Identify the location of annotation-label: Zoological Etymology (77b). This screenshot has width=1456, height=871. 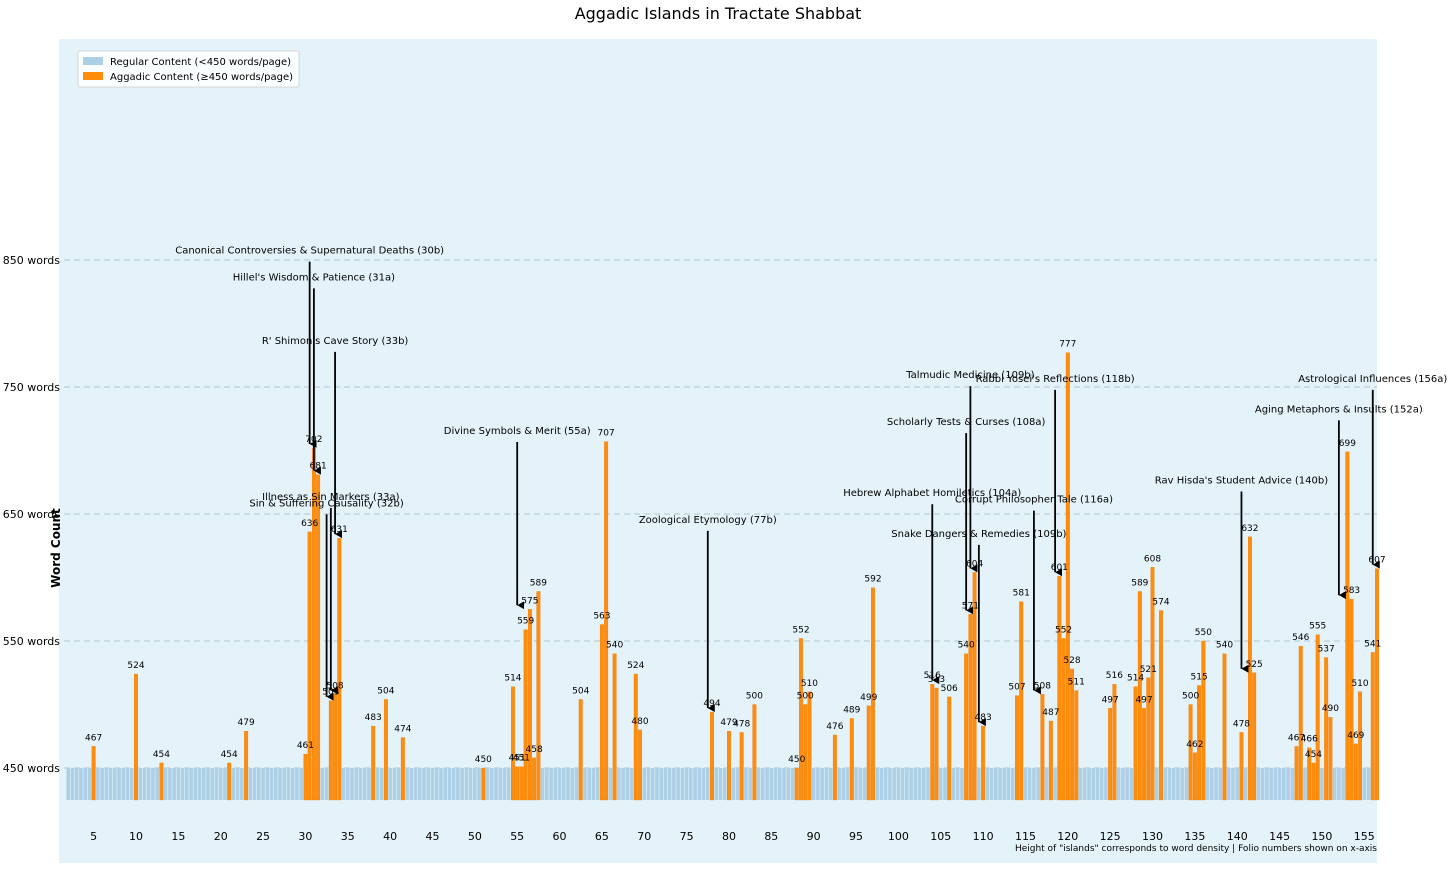
(708, 520).